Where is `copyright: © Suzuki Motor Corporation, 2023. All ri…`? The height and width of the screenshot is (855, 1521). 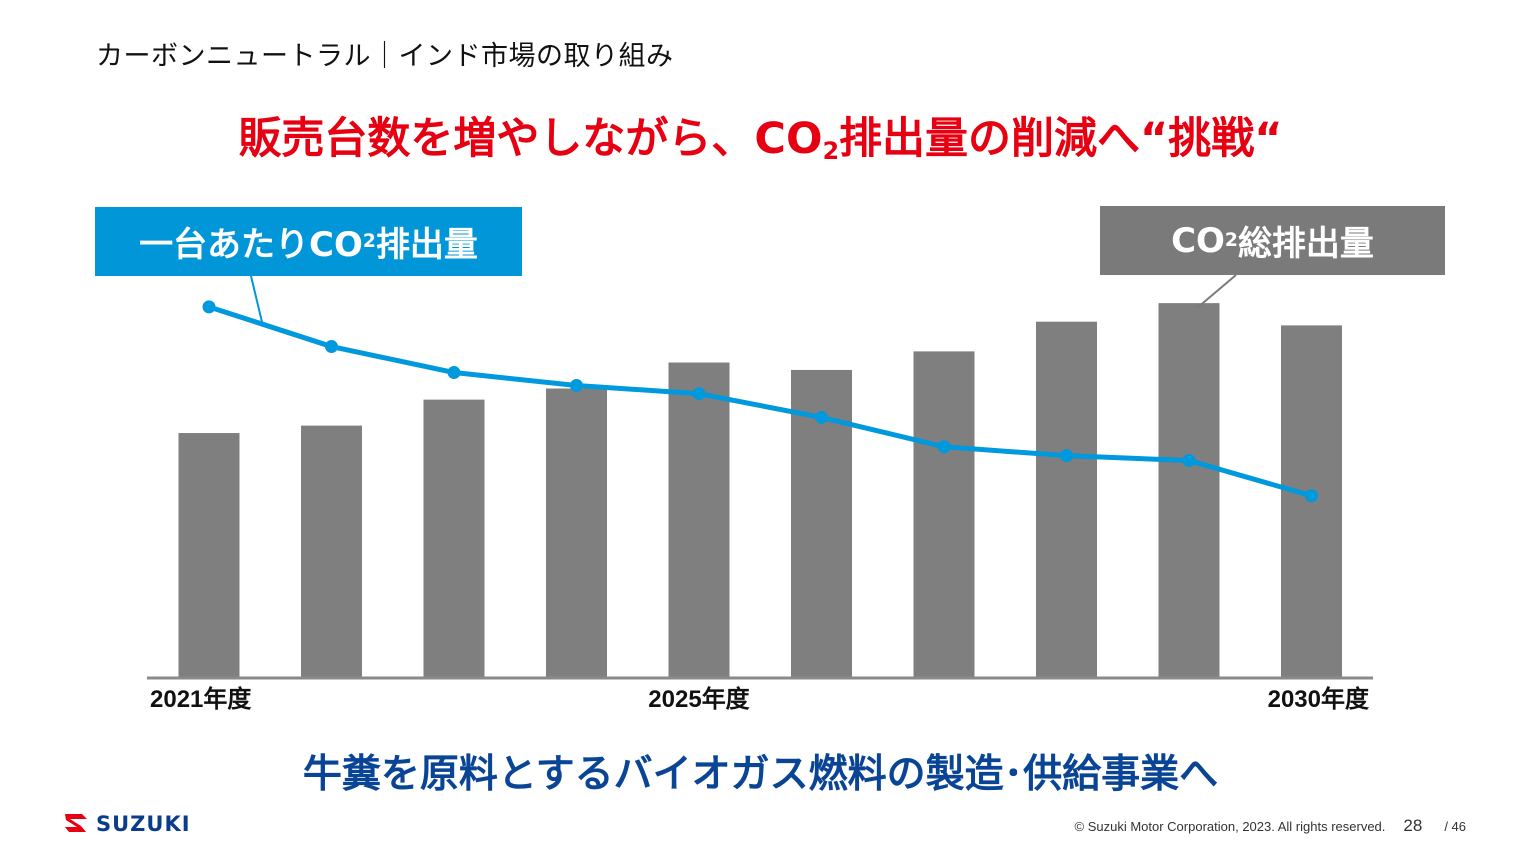
copyright: © Suzuki Motor Corporation, 2023. All ri… is located at coordinates (1230, 826).